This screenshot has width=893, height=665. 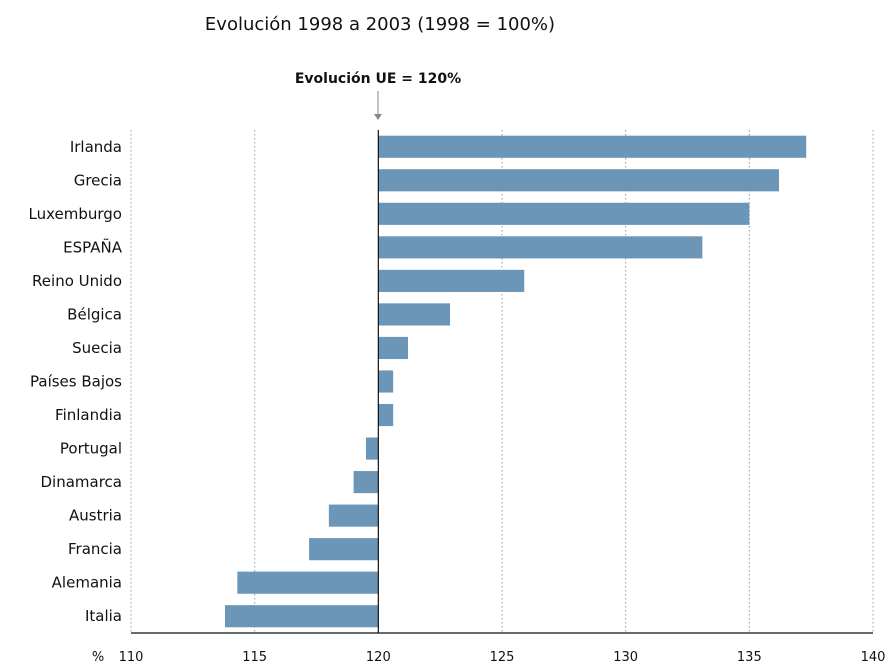 I want to click on category-label: Países Bajos, so click(x=76, y=382).